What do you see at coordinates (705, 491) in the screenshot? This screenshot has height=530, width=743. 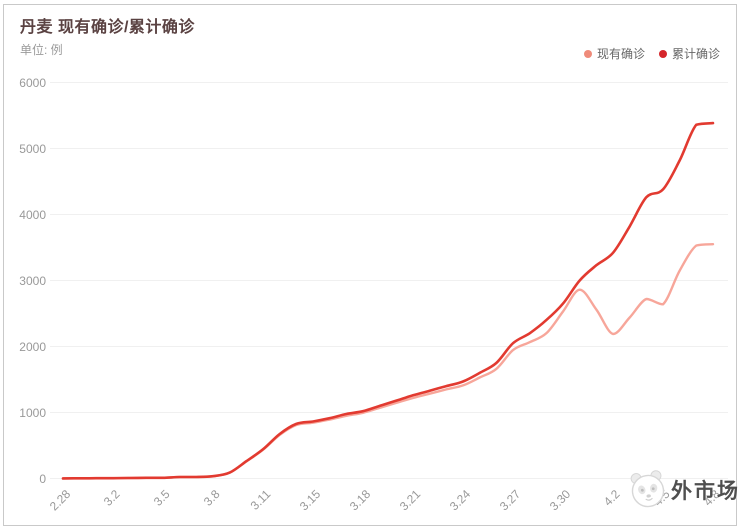 I see `watermark-text: 外市场` at bounding box center [705, 491].